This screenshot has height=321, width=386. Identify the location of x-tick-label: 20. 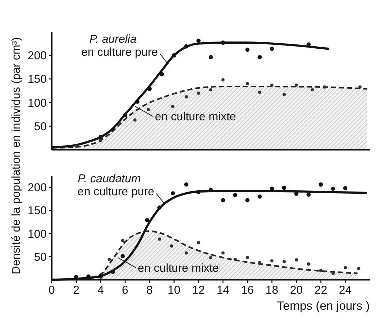
(297, 291).